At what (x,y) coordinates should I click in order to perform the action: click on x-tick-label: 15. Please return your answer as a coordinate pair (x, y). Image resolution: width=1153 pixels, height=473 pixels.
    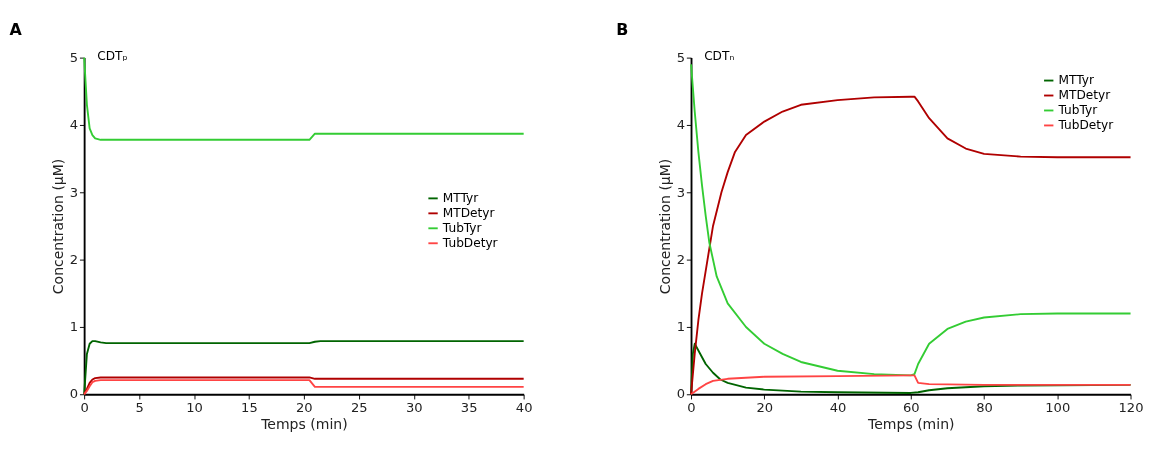
    Looking at the image, I should click on (249, 407).